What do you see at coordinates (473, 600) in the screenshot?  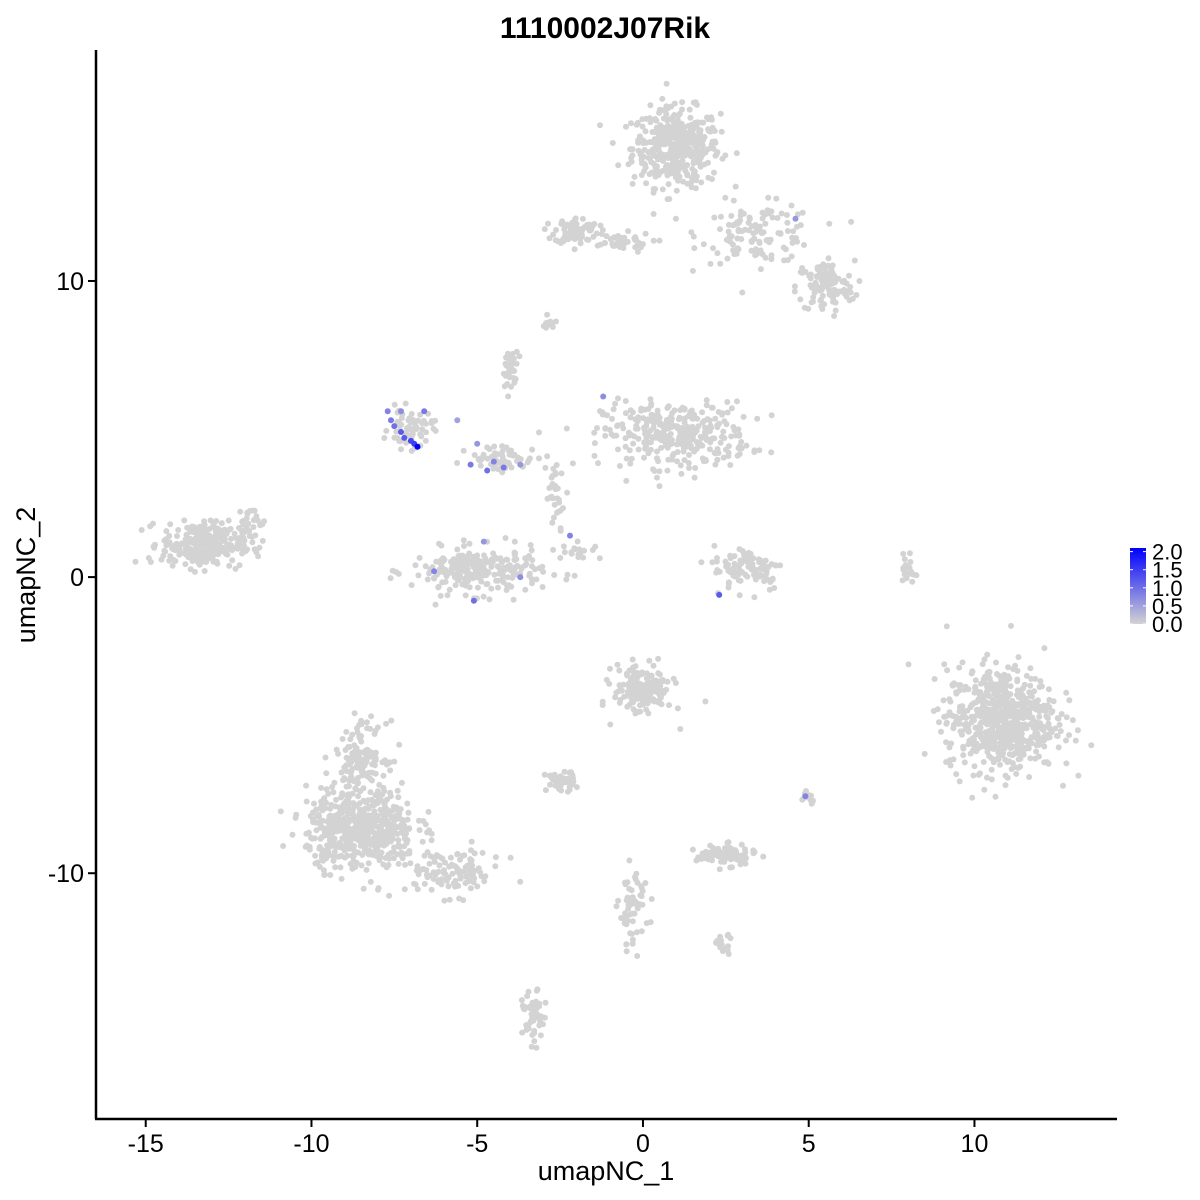 I see `expressing-cell-point` at bounding box center [473, 600].